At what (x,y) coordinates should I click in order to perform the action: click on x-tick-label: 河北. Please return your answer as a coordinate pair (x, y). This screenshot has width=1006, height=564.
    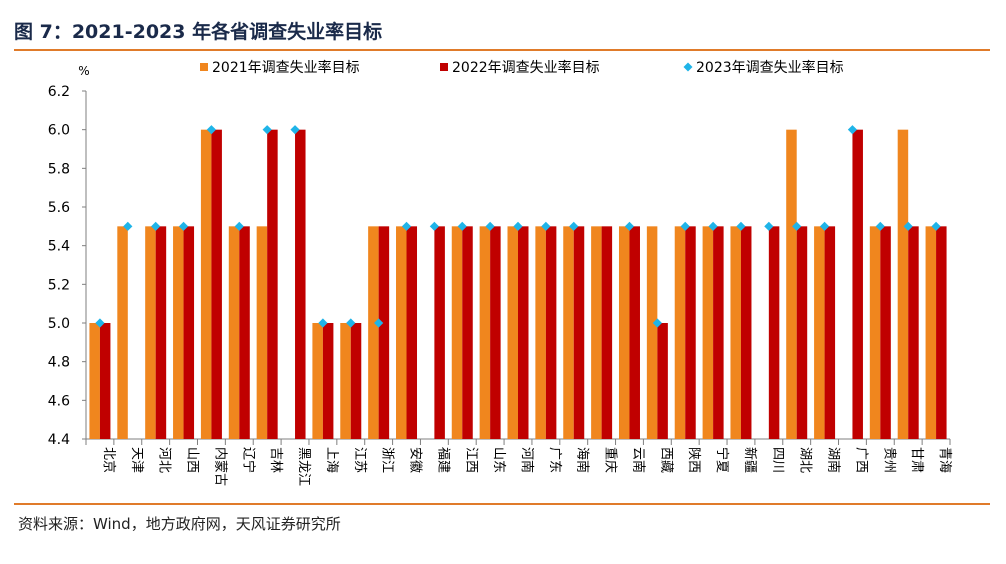
    Looking at the image, I should click on (164, 460).